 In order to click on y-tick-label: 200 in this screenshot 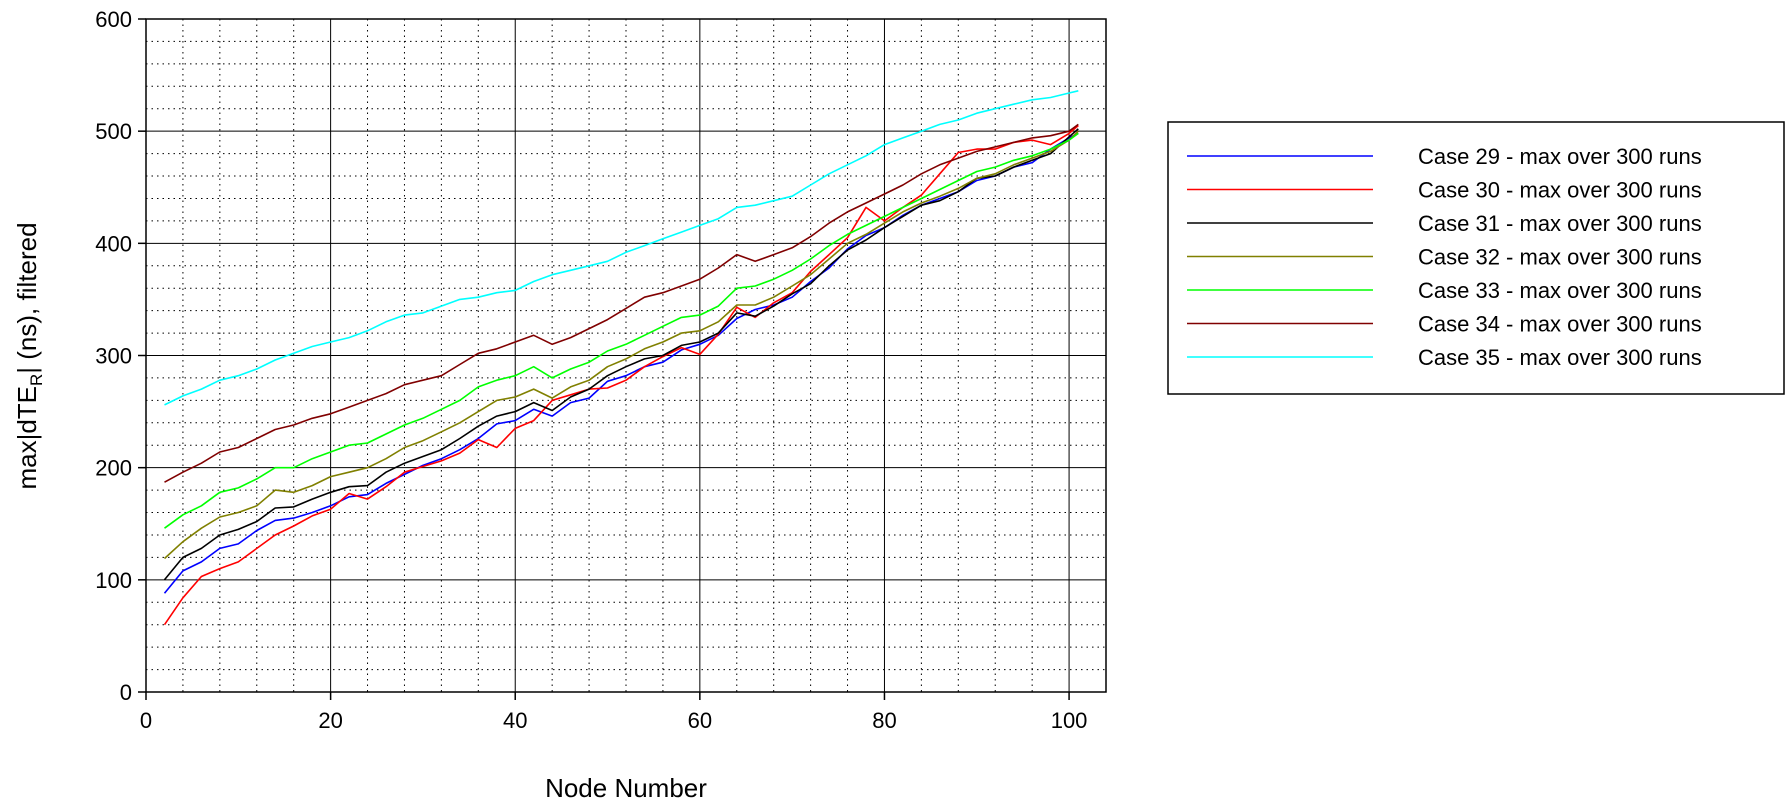, I will do `click(113, 468)`.